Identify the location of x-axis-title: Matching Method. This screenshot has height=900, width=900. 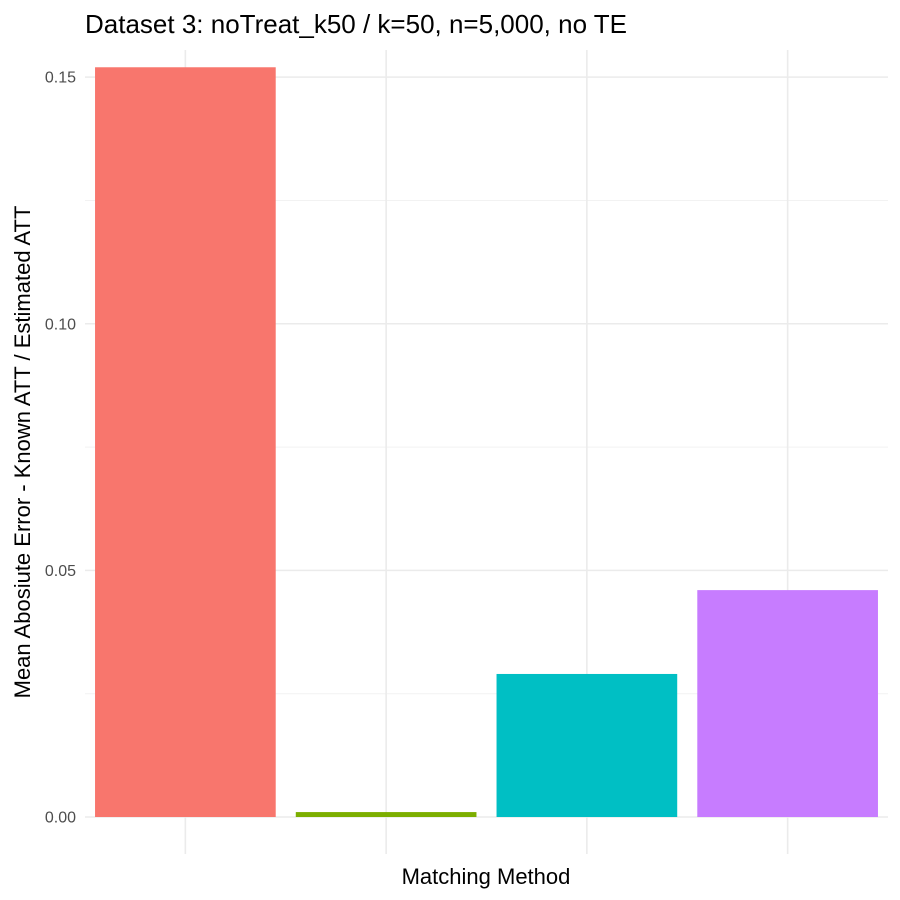
(486, 876).